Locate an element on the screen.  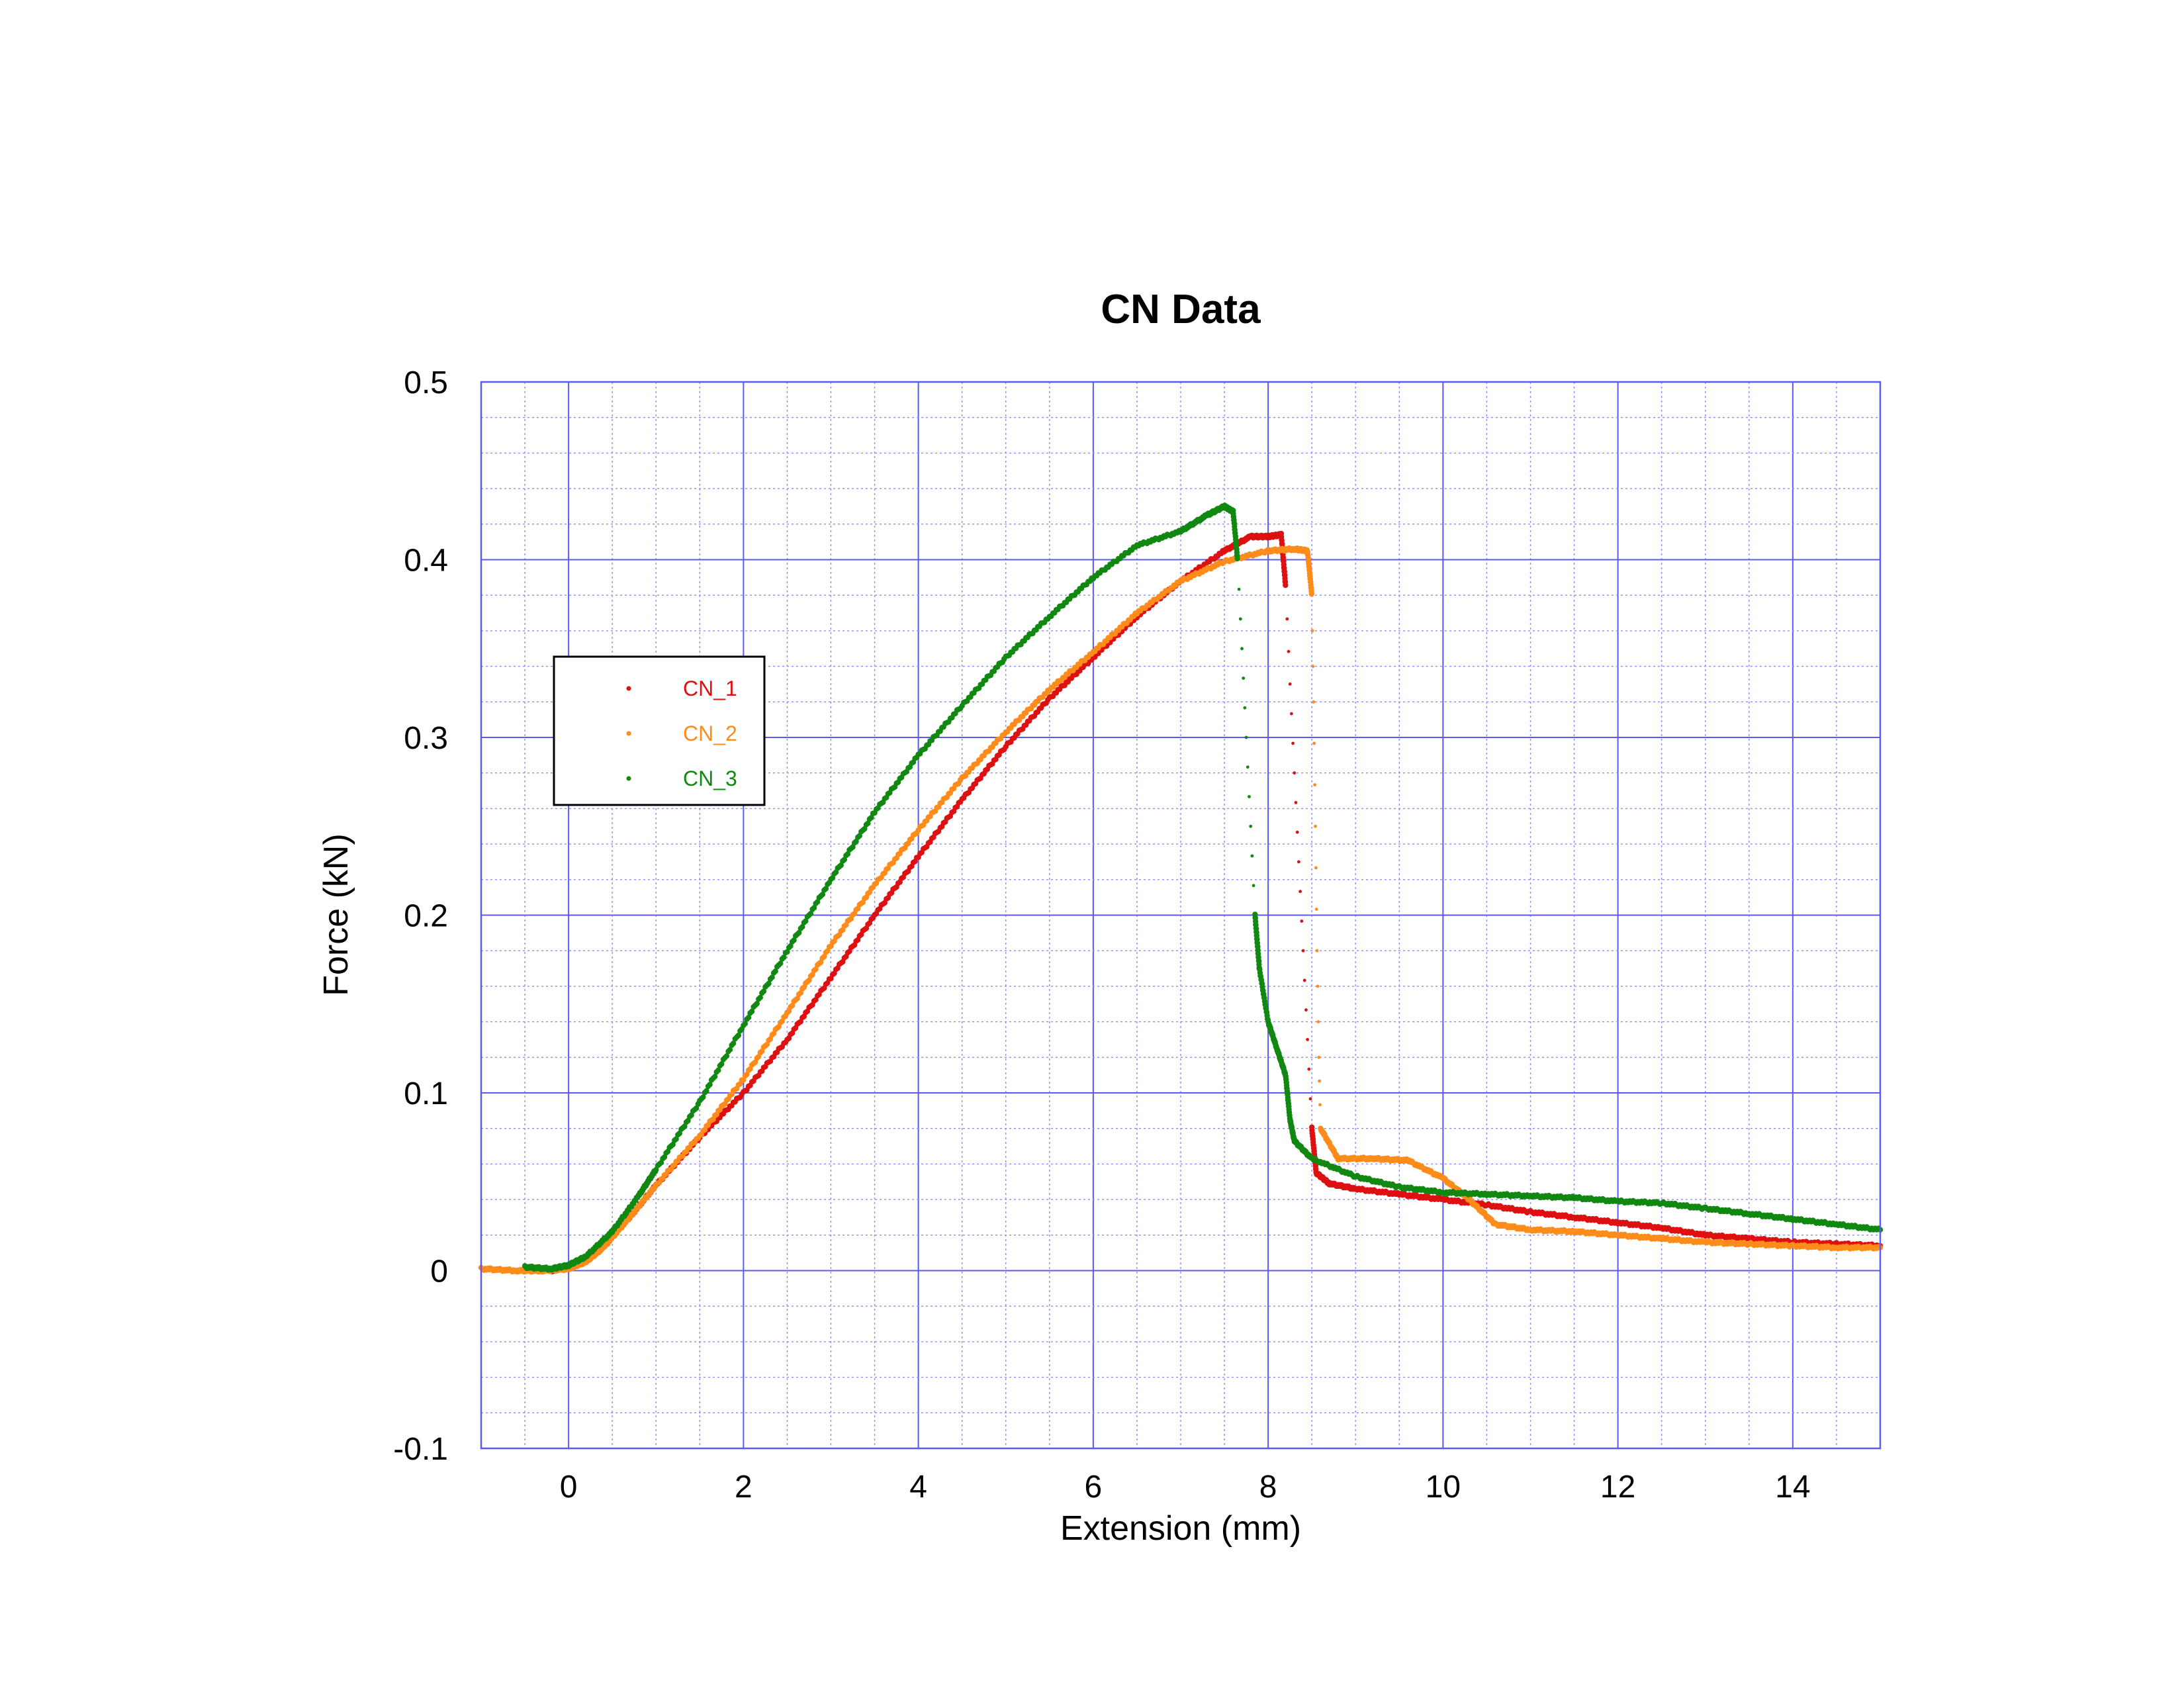
y-tick-label: -0.1 is located at coordinates (420, 1449).